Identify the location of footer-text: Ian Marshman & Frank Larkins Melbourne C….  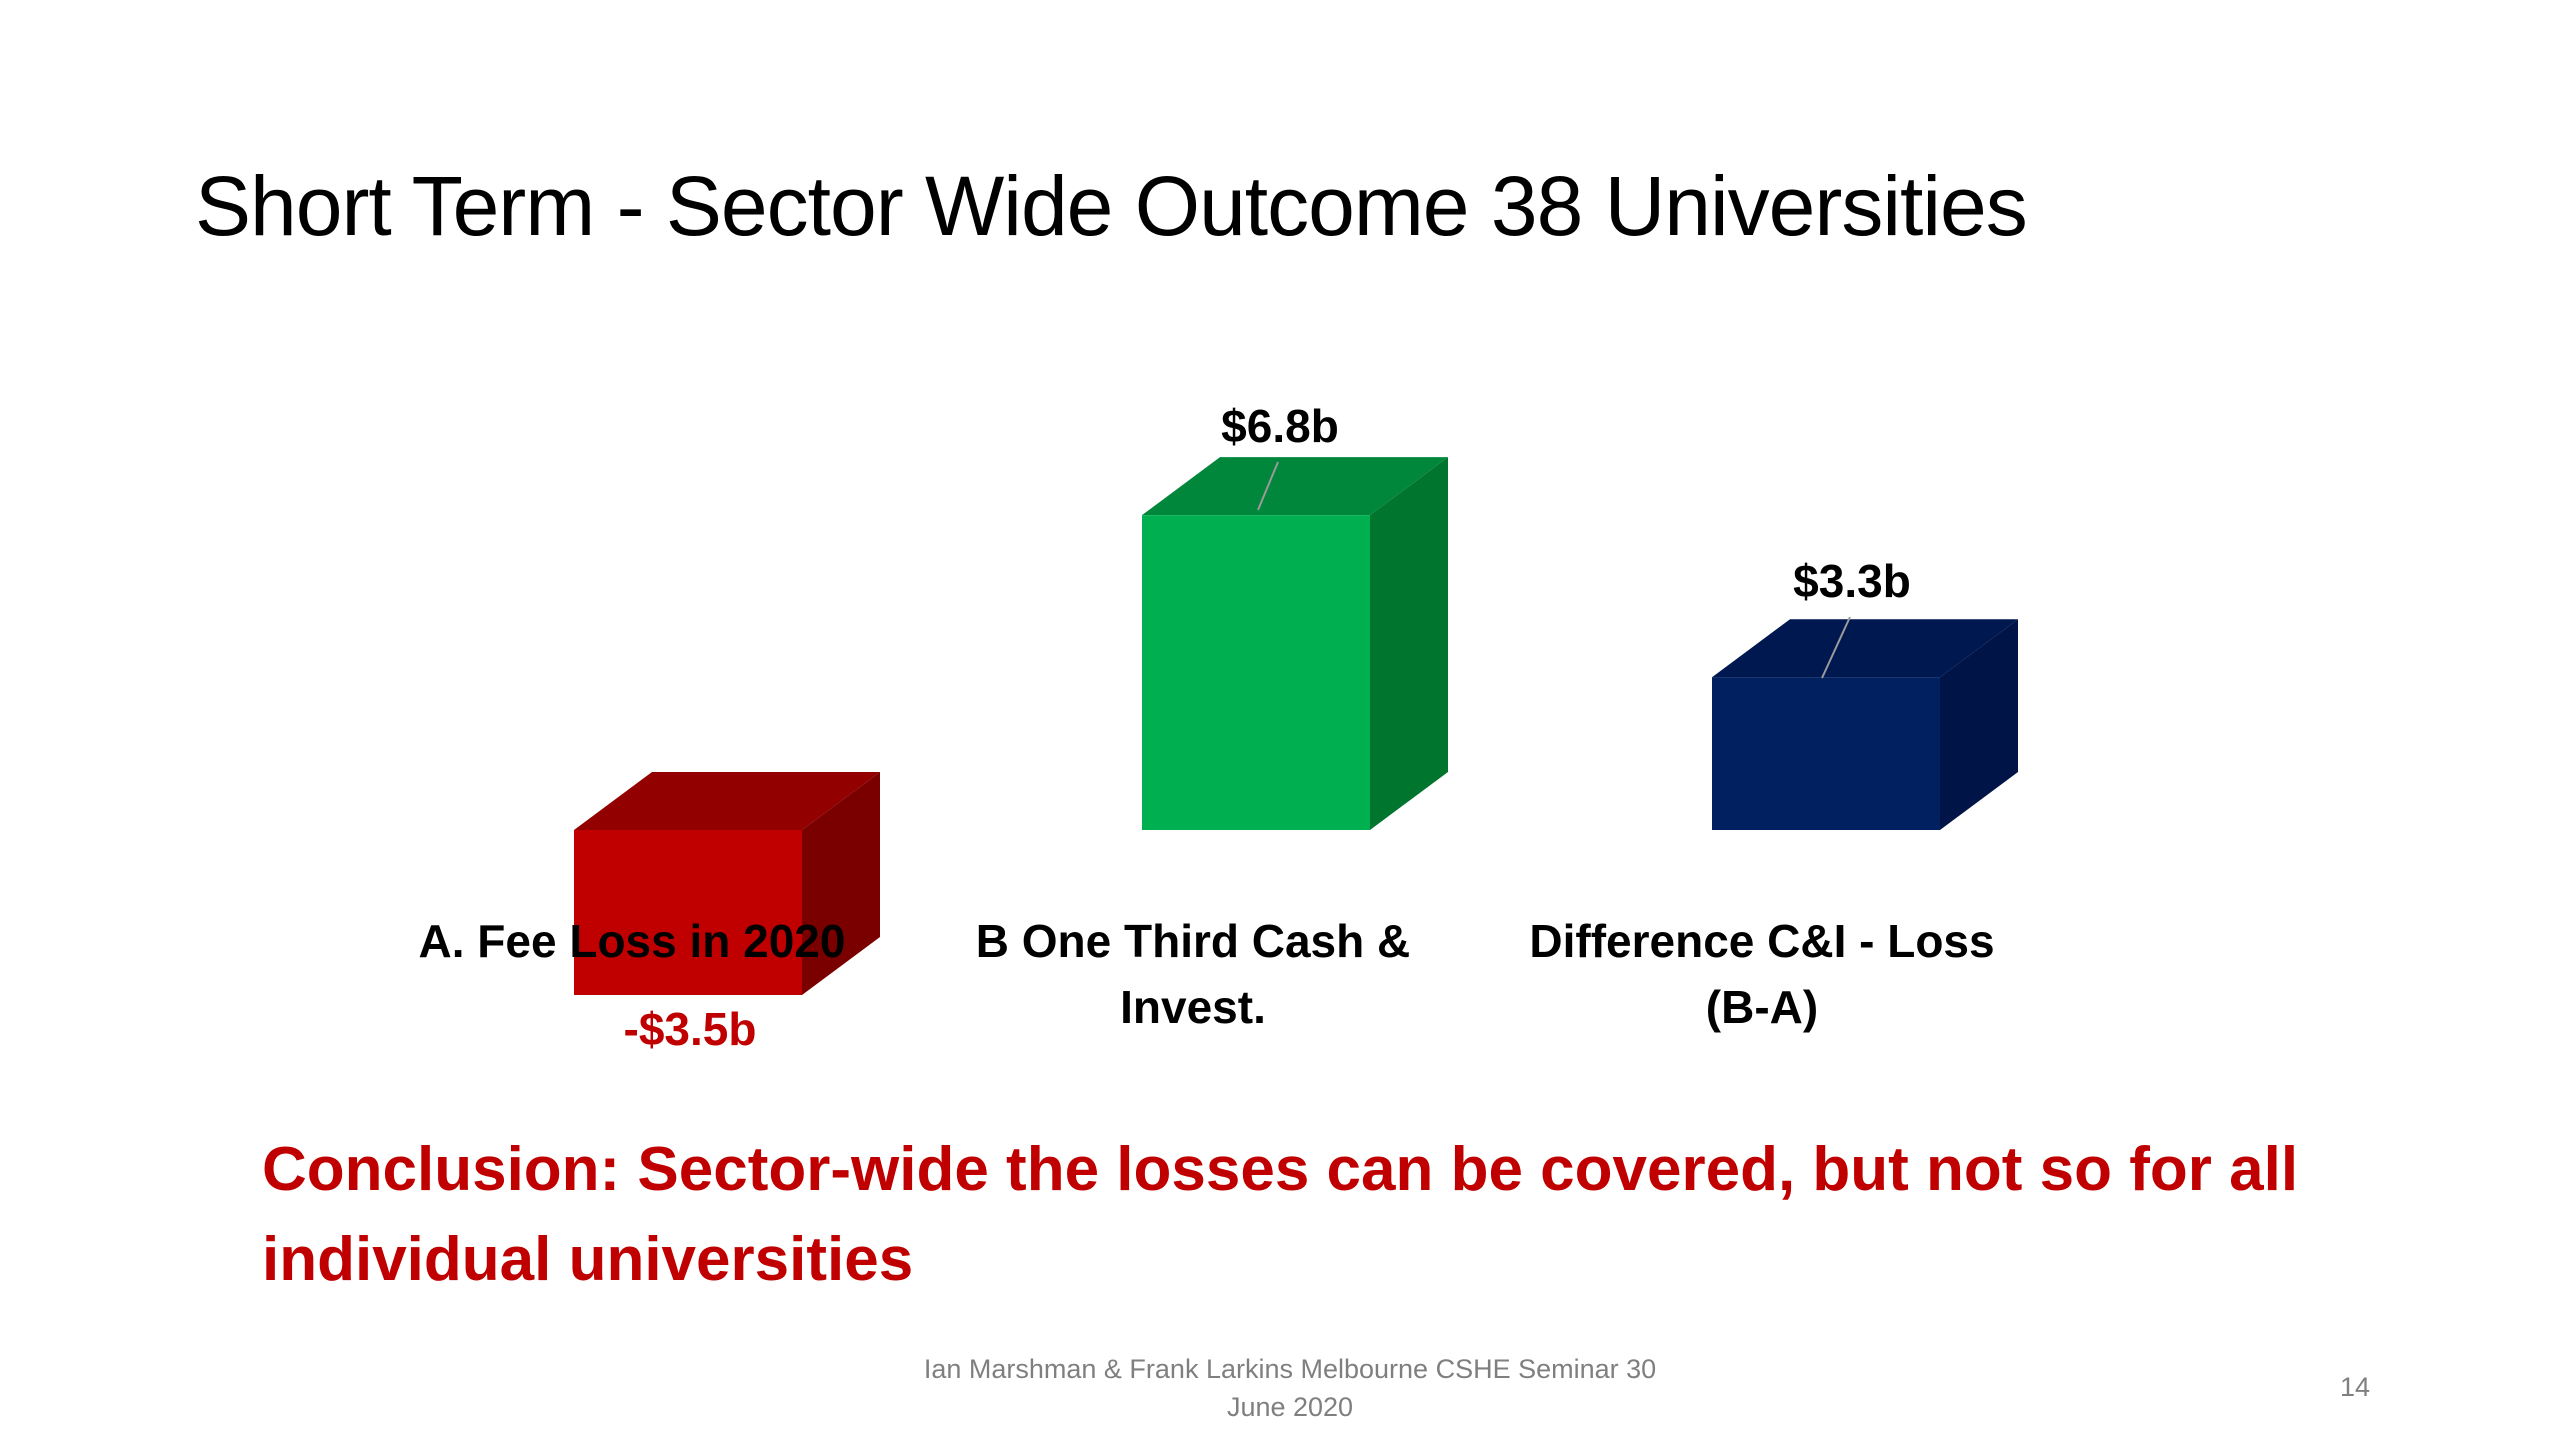
(1290, 1388).